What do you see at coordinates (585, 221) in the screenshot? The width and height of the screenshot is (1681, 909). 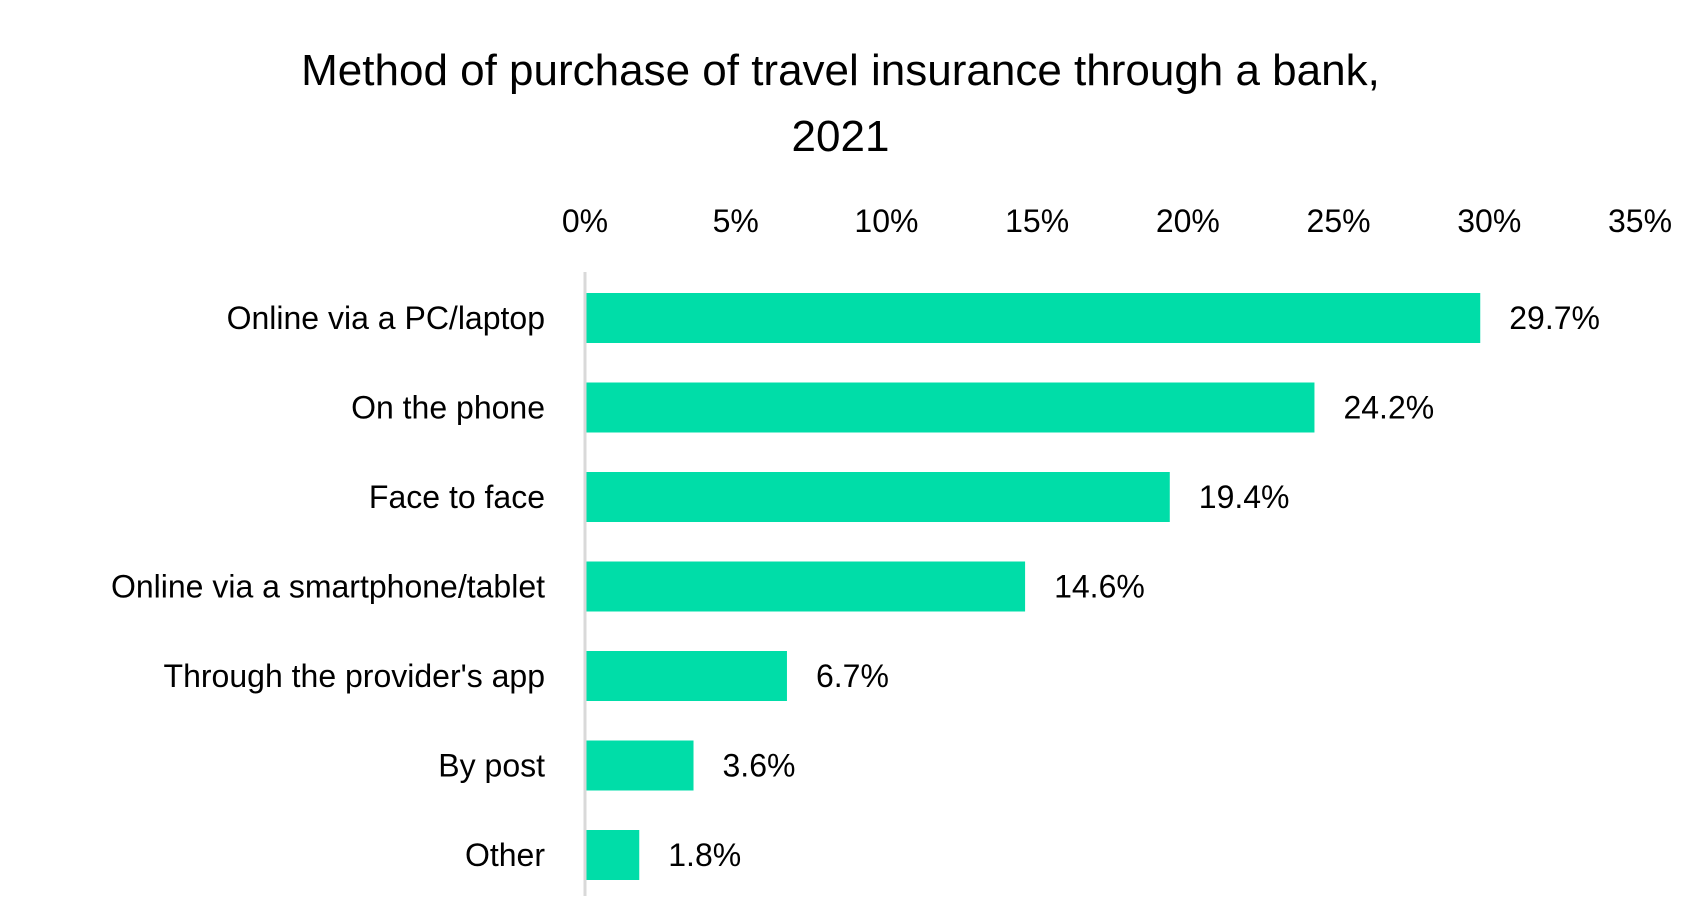 I see `x-tick-label: 0%` at bounding box center [585, 221].